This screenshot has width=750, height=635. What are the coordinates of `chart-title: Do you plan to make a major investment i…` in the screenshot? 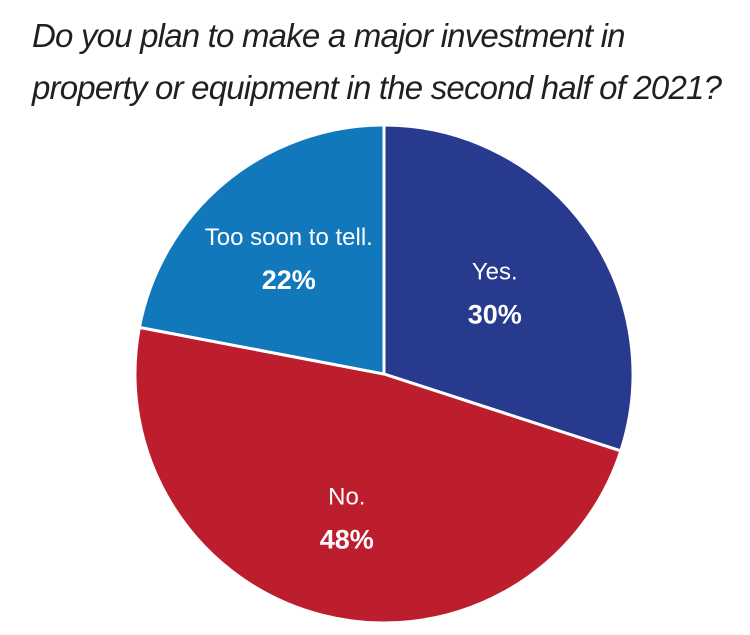 It's located at (377, 61).